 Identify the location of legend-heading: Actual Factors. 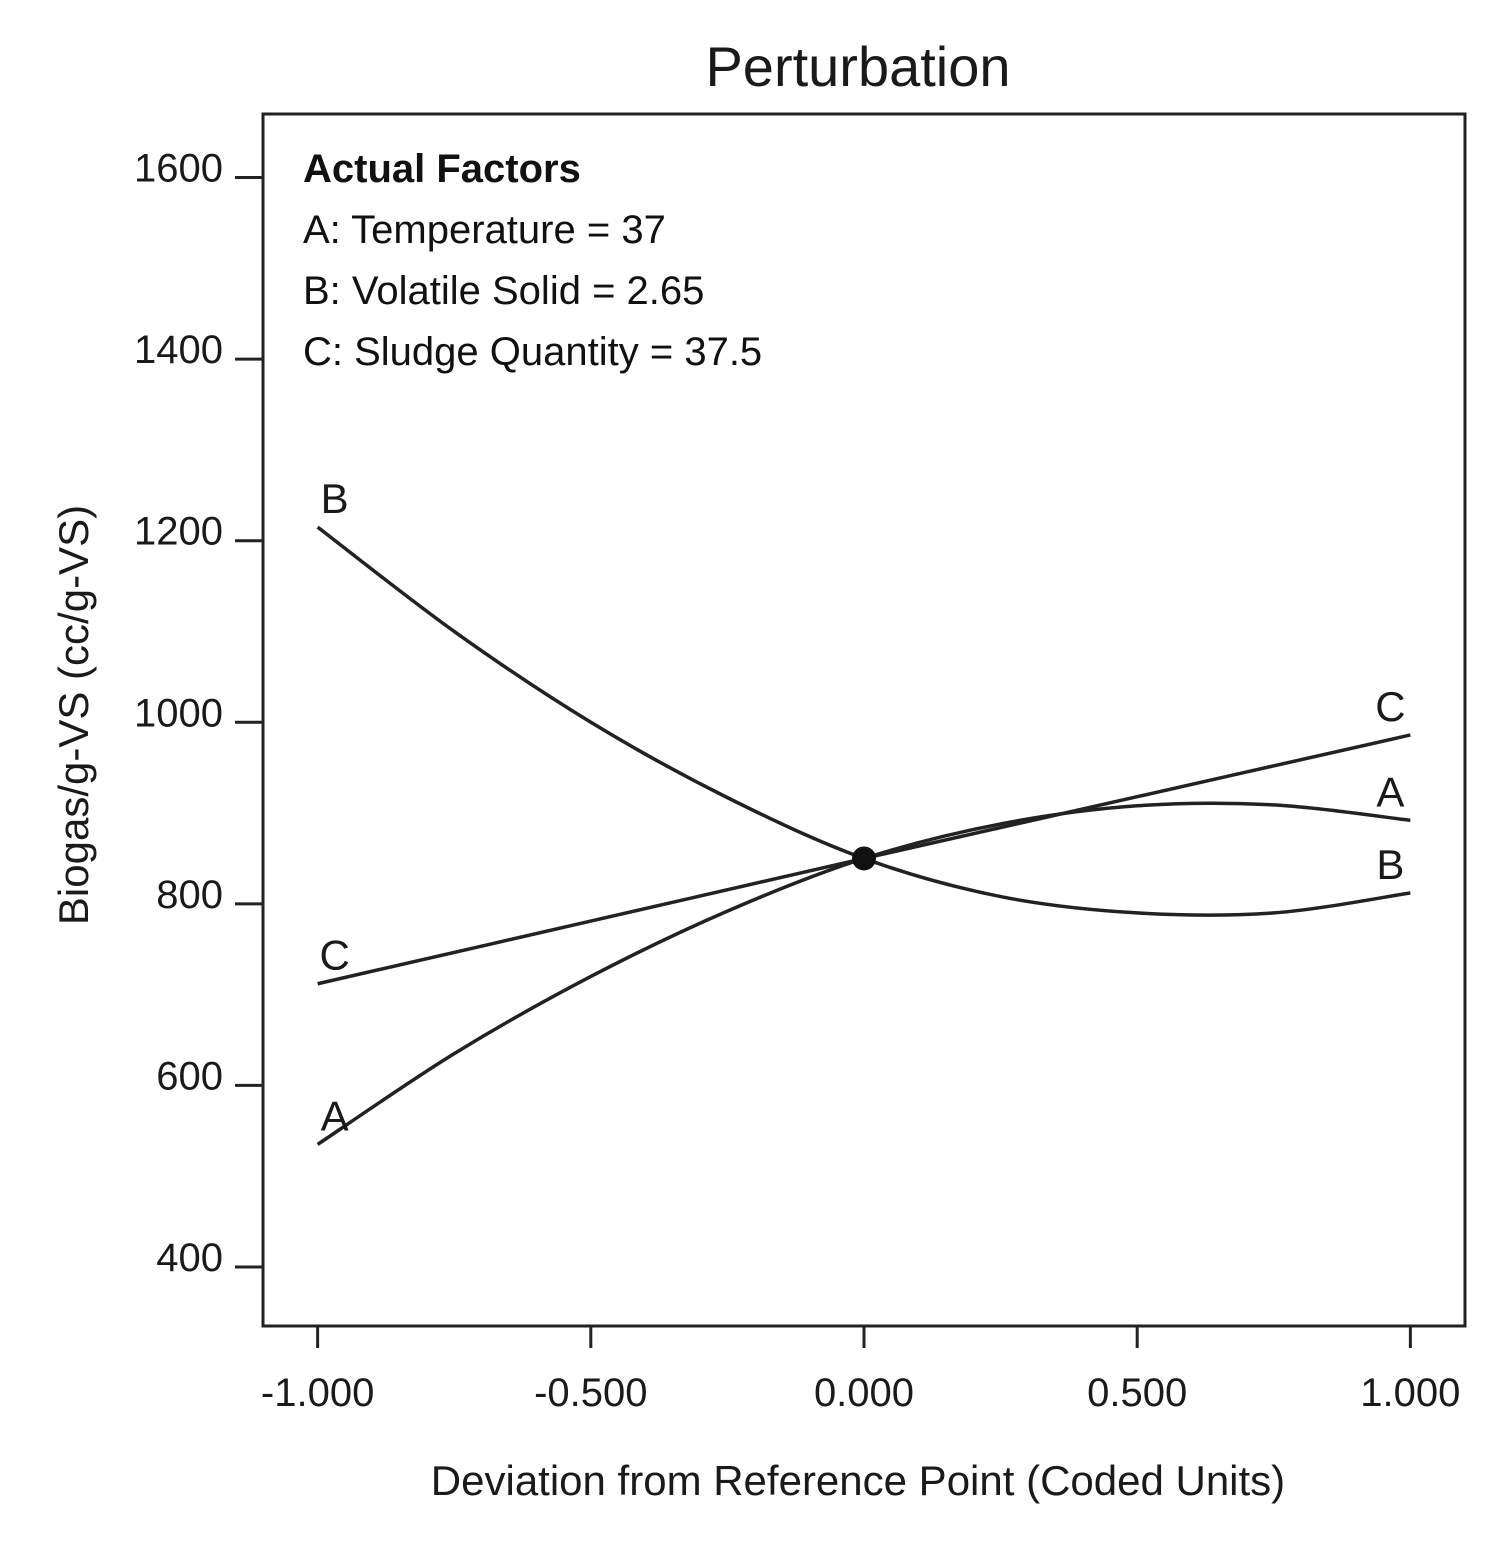
(442, 169).